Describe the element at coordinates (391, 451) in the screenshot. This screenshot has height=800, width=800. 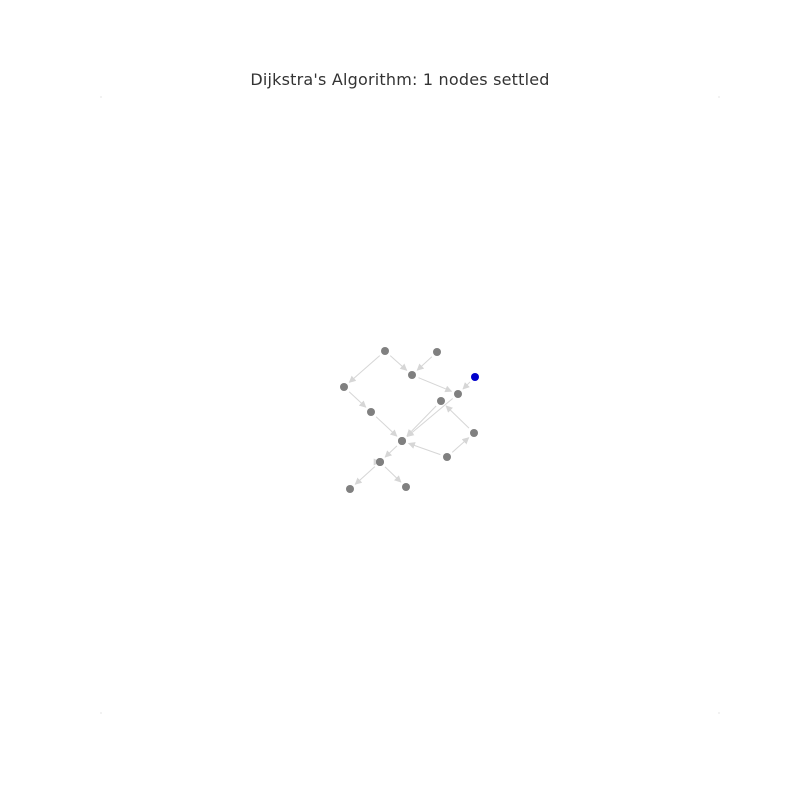
I see `graph-edge-n10-n11` at that location.